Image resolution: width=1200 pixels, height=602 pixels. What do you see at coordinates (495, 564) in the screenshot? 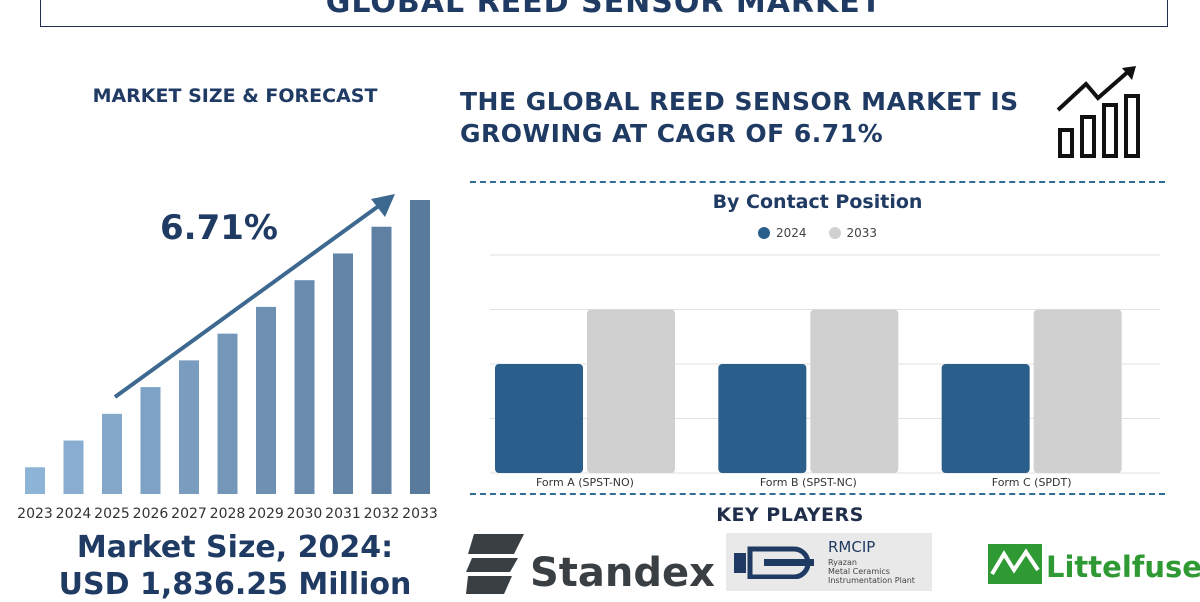
I see `standex-logo-icon` at bounding box center [495, 564].